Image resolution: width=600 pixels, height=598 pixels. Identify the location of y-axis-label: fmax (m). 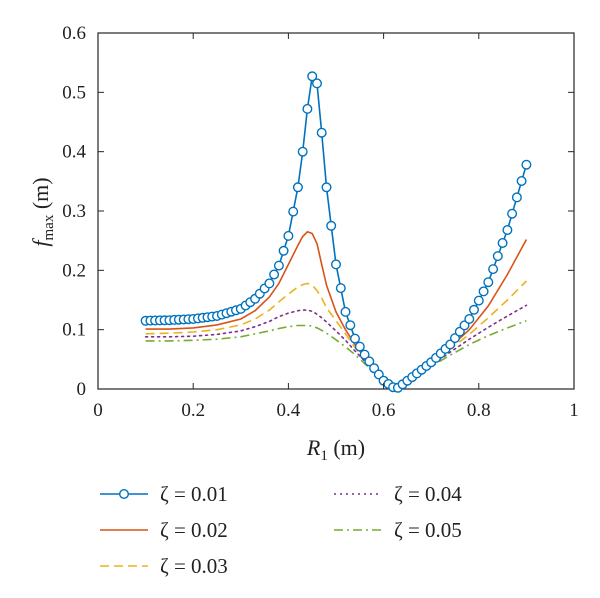
(42, 211).